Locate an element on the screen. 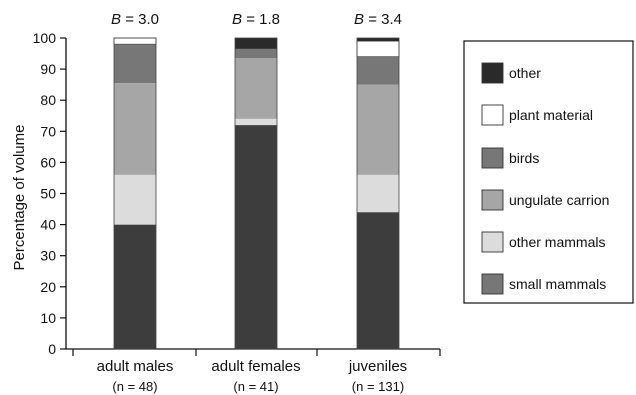 Image resolution: width=636 pixels, height=395 pixels. legend-label: other mammals is located at coordinates (557, 242).